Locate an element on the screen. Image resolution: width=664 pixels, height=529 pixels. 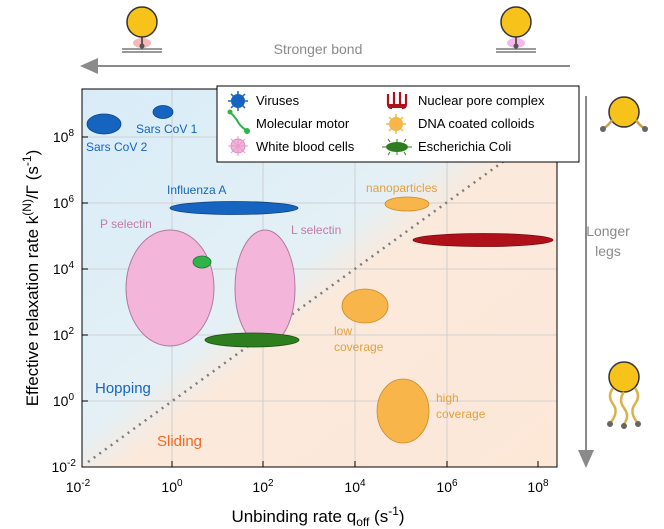
y-tick-label: 10⁶ is located at coordinates (64, 202).